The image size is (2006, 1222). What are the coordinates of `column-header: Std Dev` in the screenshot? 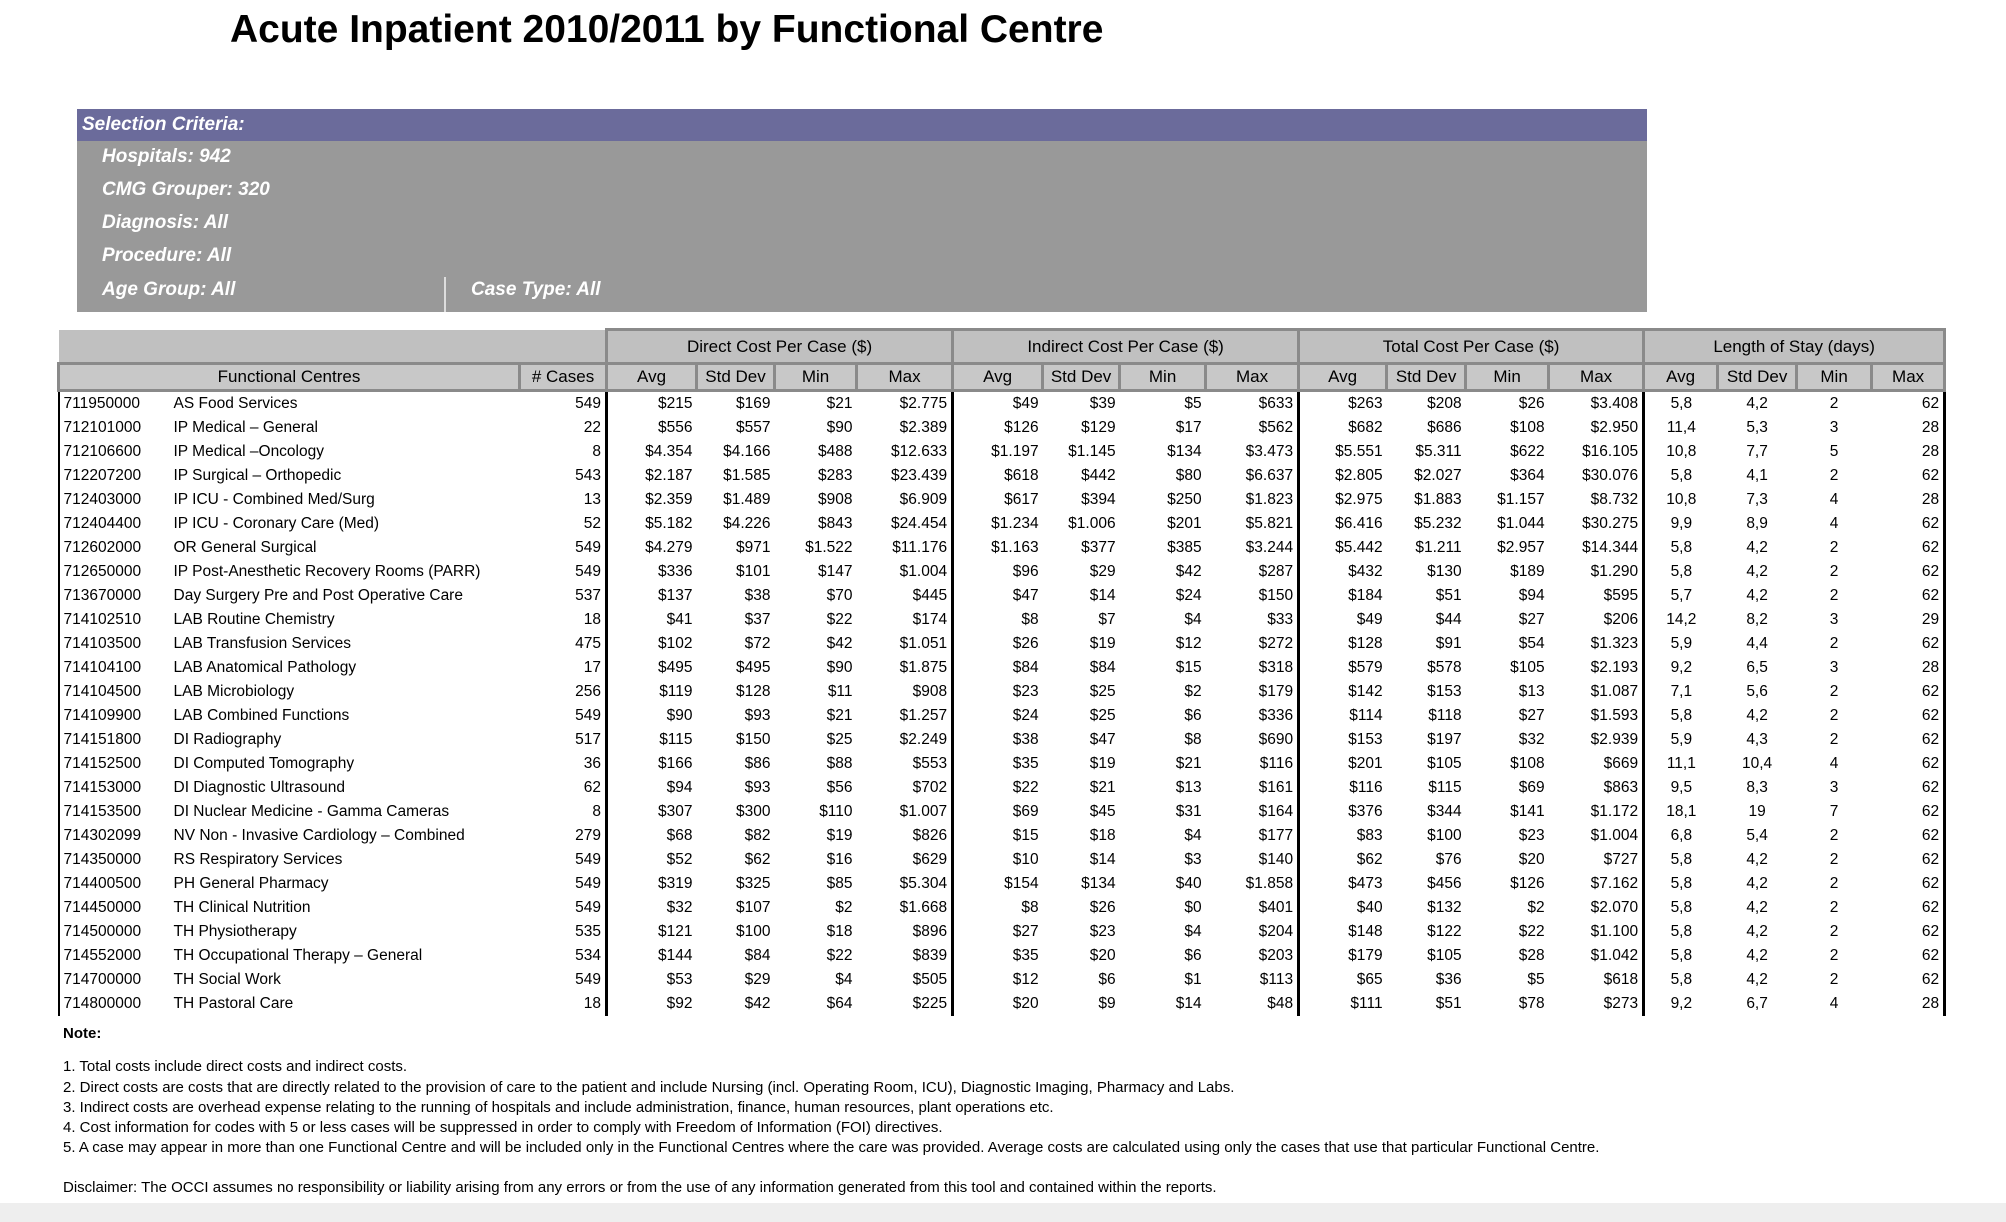 It's located at (1426, 377).